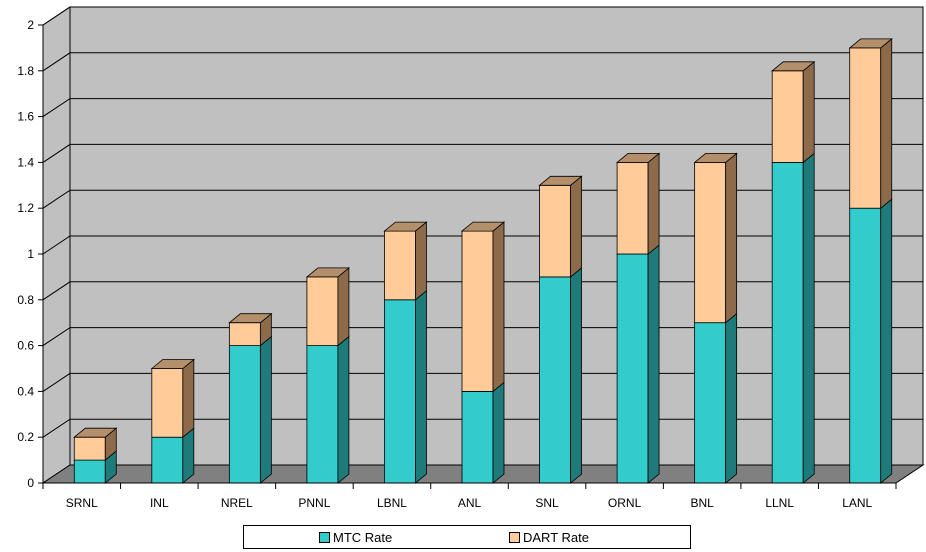 This screenshot has width=926, height=552. Describe the element at coordinates (363, 537) in the screenshot. I see `legend-label-mtc: MTC Rate` at that location.